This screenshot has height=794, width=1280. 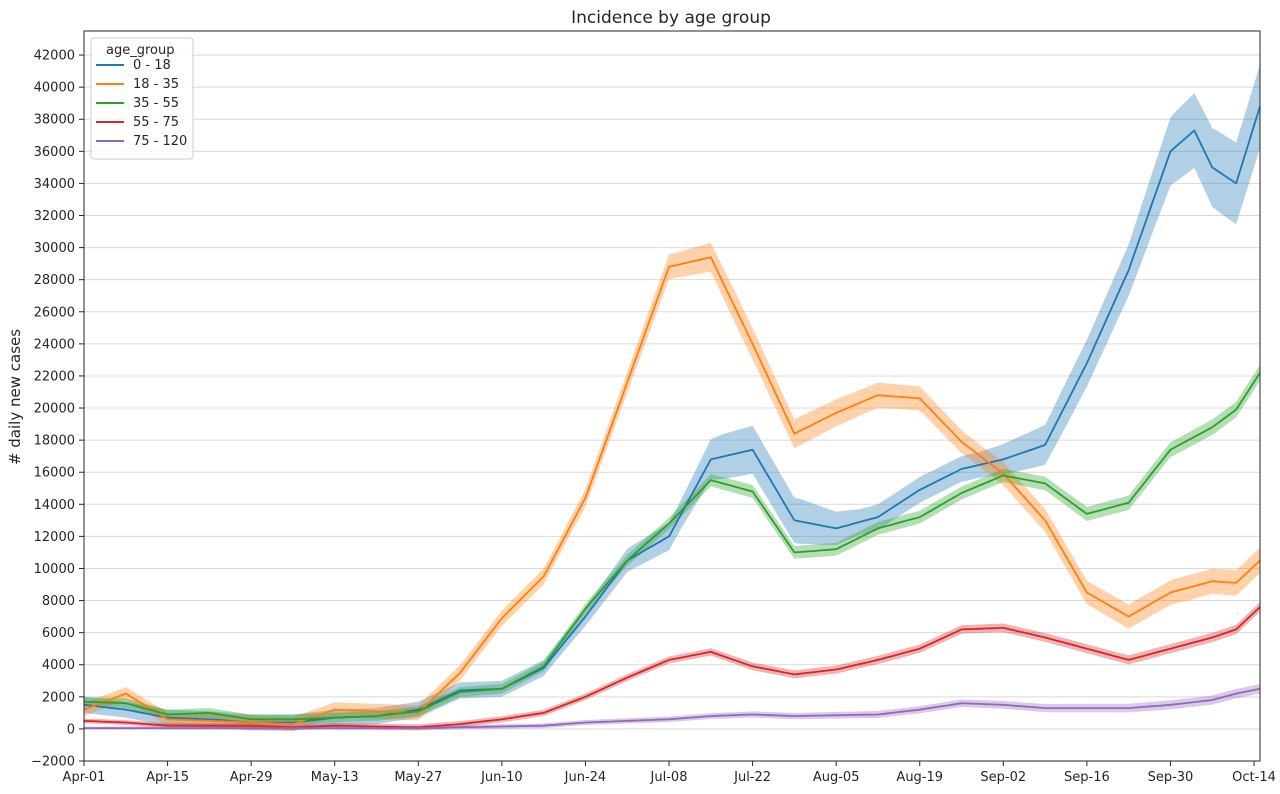 What do you see at coordinates (84, 777) in the screenshot?
I see `x-tick-label: Apr-01` at bounding box center [84, 777].